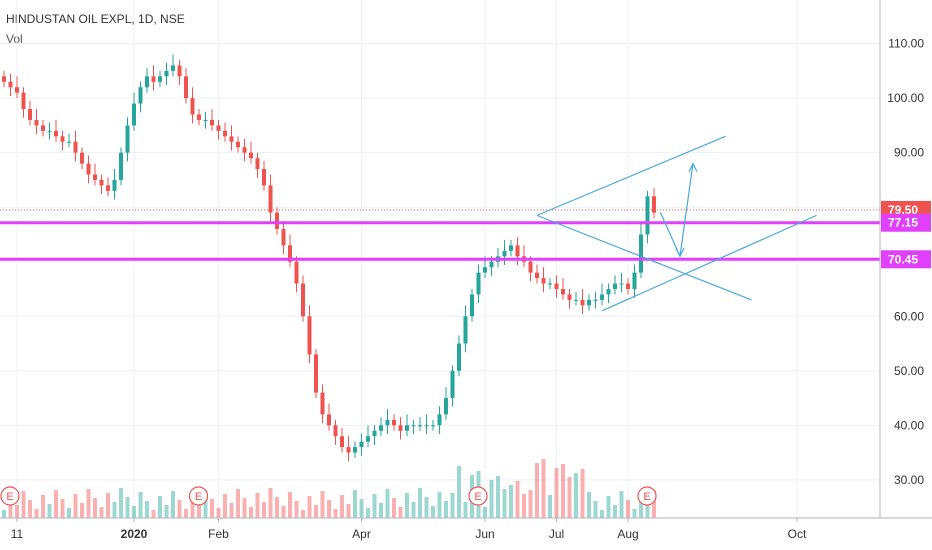 This screenshot has width=932, height=550. I want to click on price-tick-label: 110.00, so click(906, 44).